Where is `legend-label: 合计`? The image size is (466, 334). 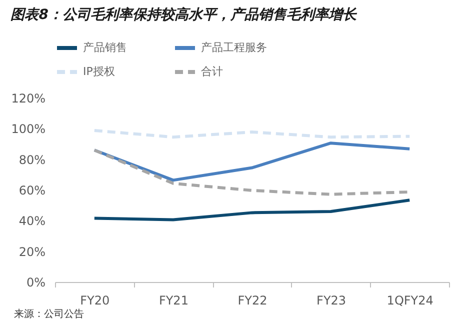 legend-label: 合计 is located at coordinates (212, 71).